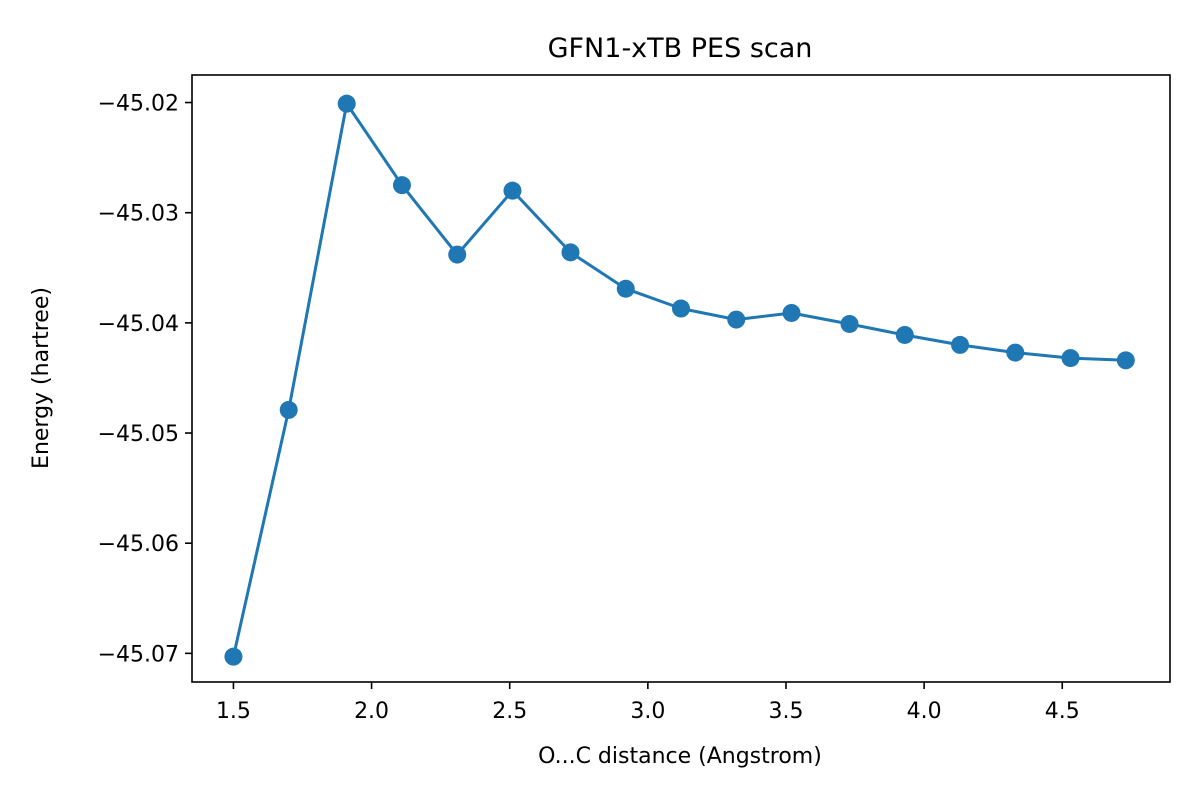 Image resolution: width=1200 pixels, height=804 pixels. What do you see at coordinates (138, 654) in the screenshot?
I see `y-tick-label: −45.07` at bounding box center [138, 654].